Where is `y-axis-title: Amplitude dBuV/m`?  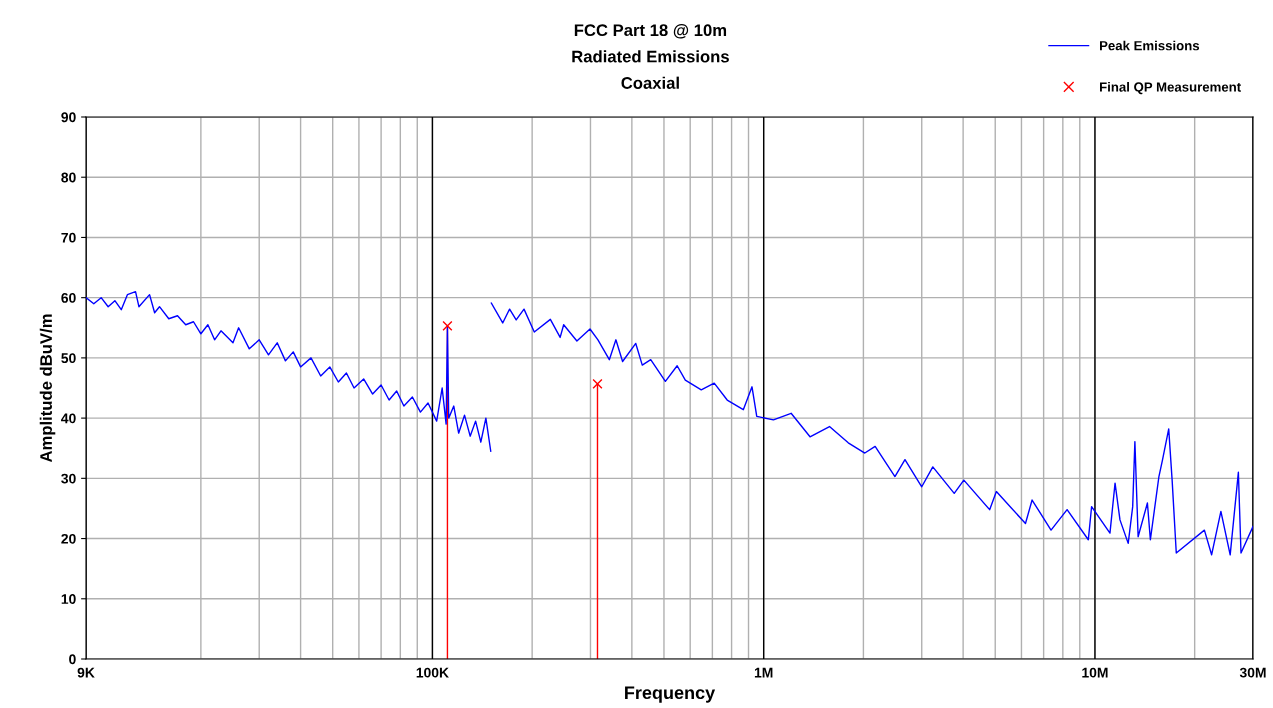
y-axis-title: Amplitude dBuV/m is located at coordinates (47, 388).